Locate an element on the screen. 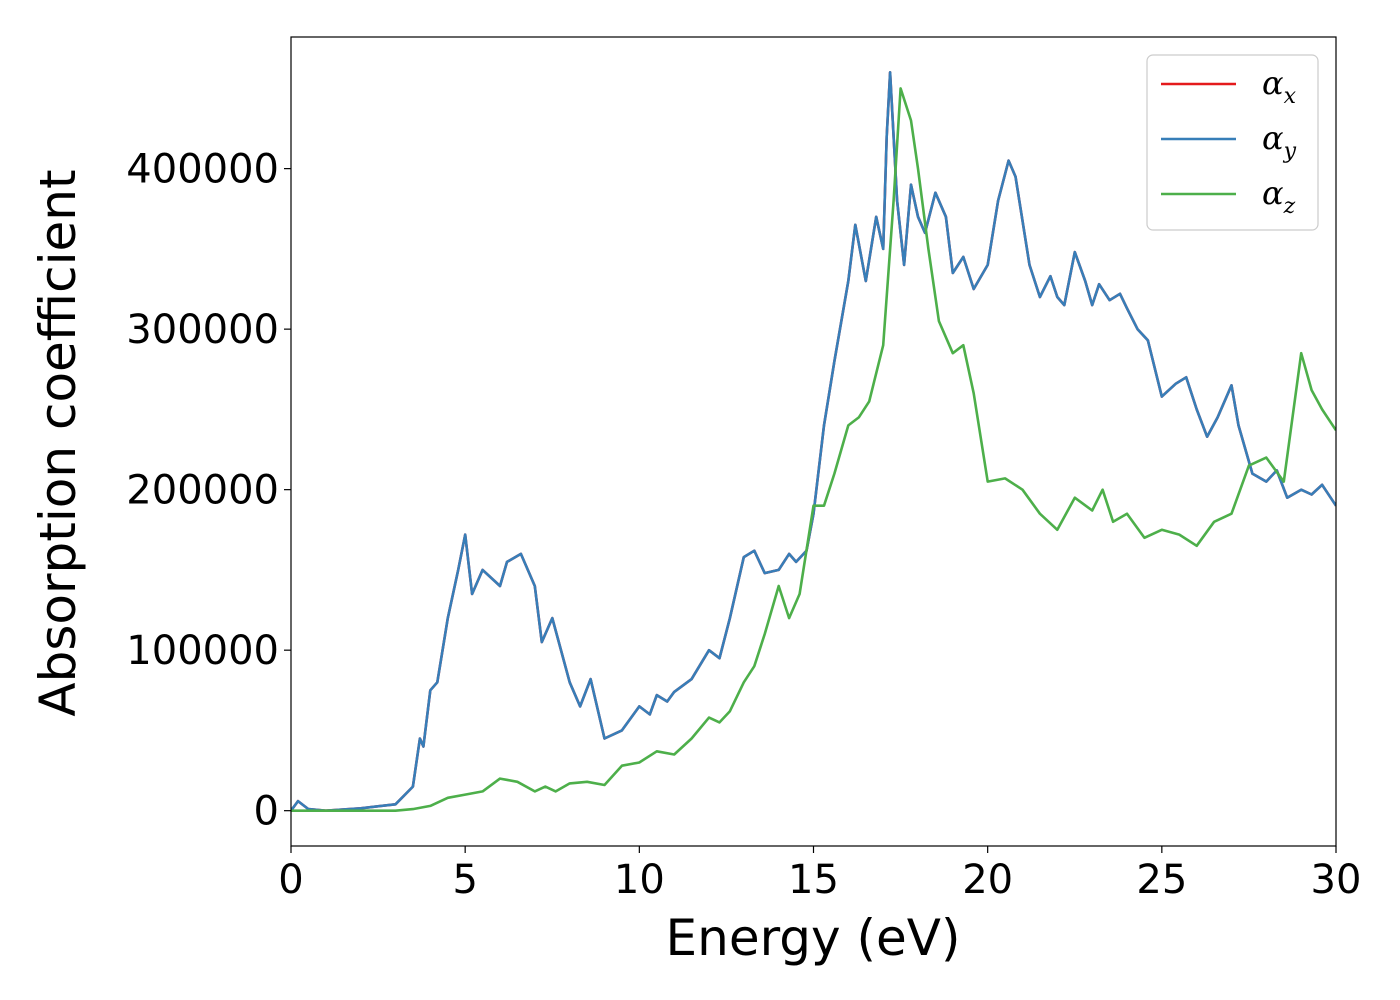 This screenshot has width=1400, height=1000. legend: αx αy αz is located at coordinates (1232, 142).